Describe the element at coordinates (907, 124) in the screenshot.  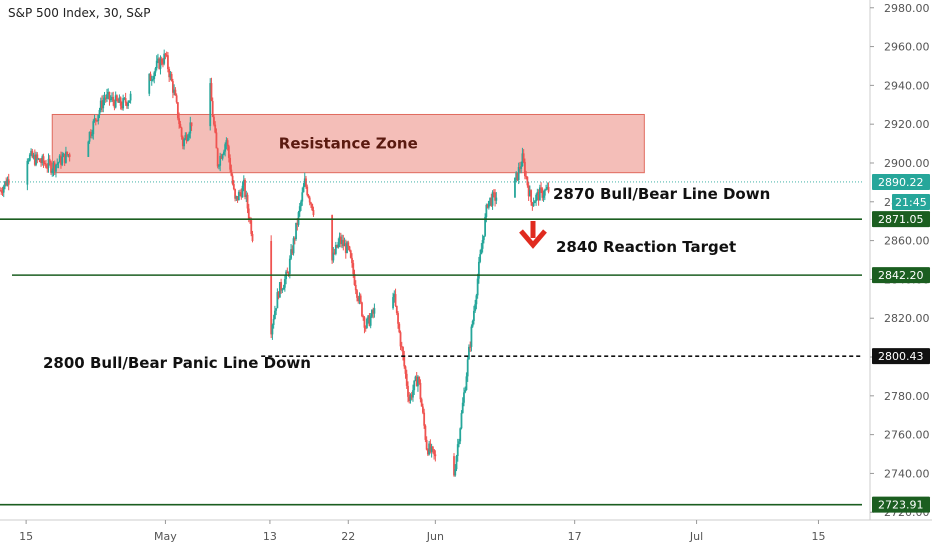
I see `y-tick-label: 2920.00` at that location.